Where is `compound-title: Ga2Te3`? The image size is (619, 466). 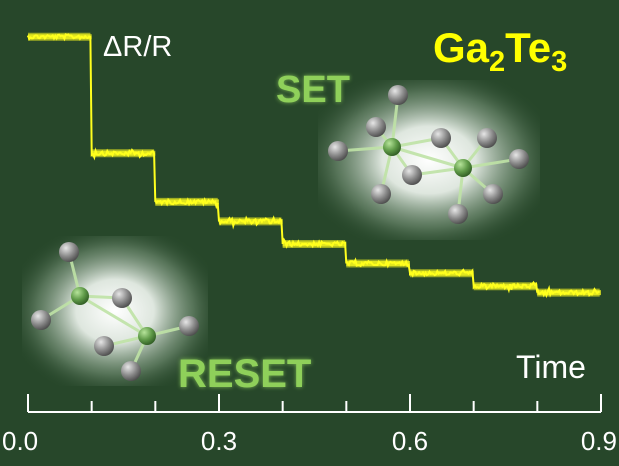
compound-title: Ga2Te3 is located at coordinates (500, 51).